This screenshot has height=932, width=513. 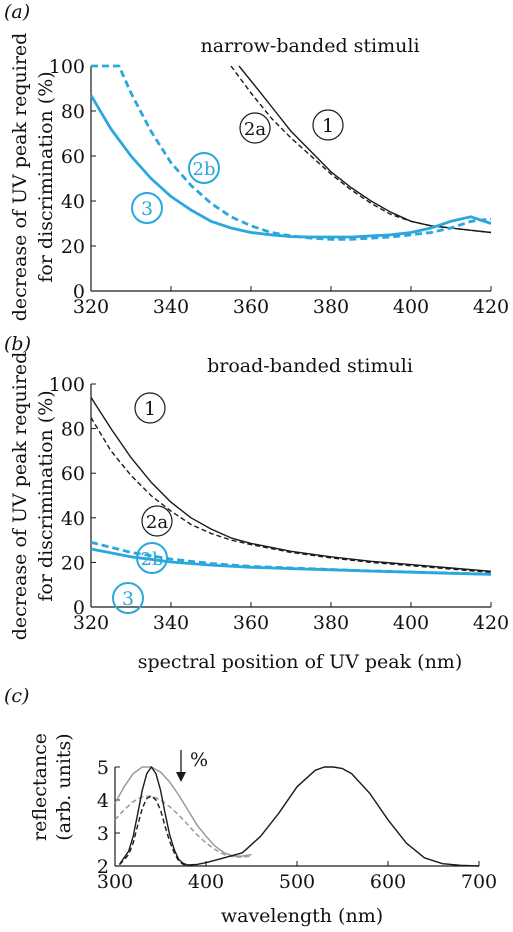 I want to click on label-circle-b3, so click(x=128, y=598).